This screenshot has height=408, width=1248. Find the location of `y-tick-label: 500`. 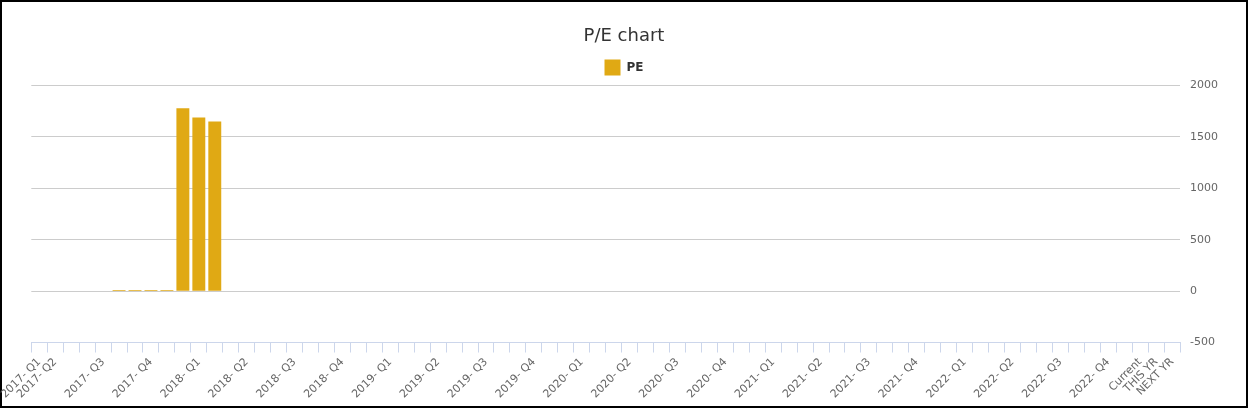

y-tick-label: 500 is located at coordinates (1201, 239).